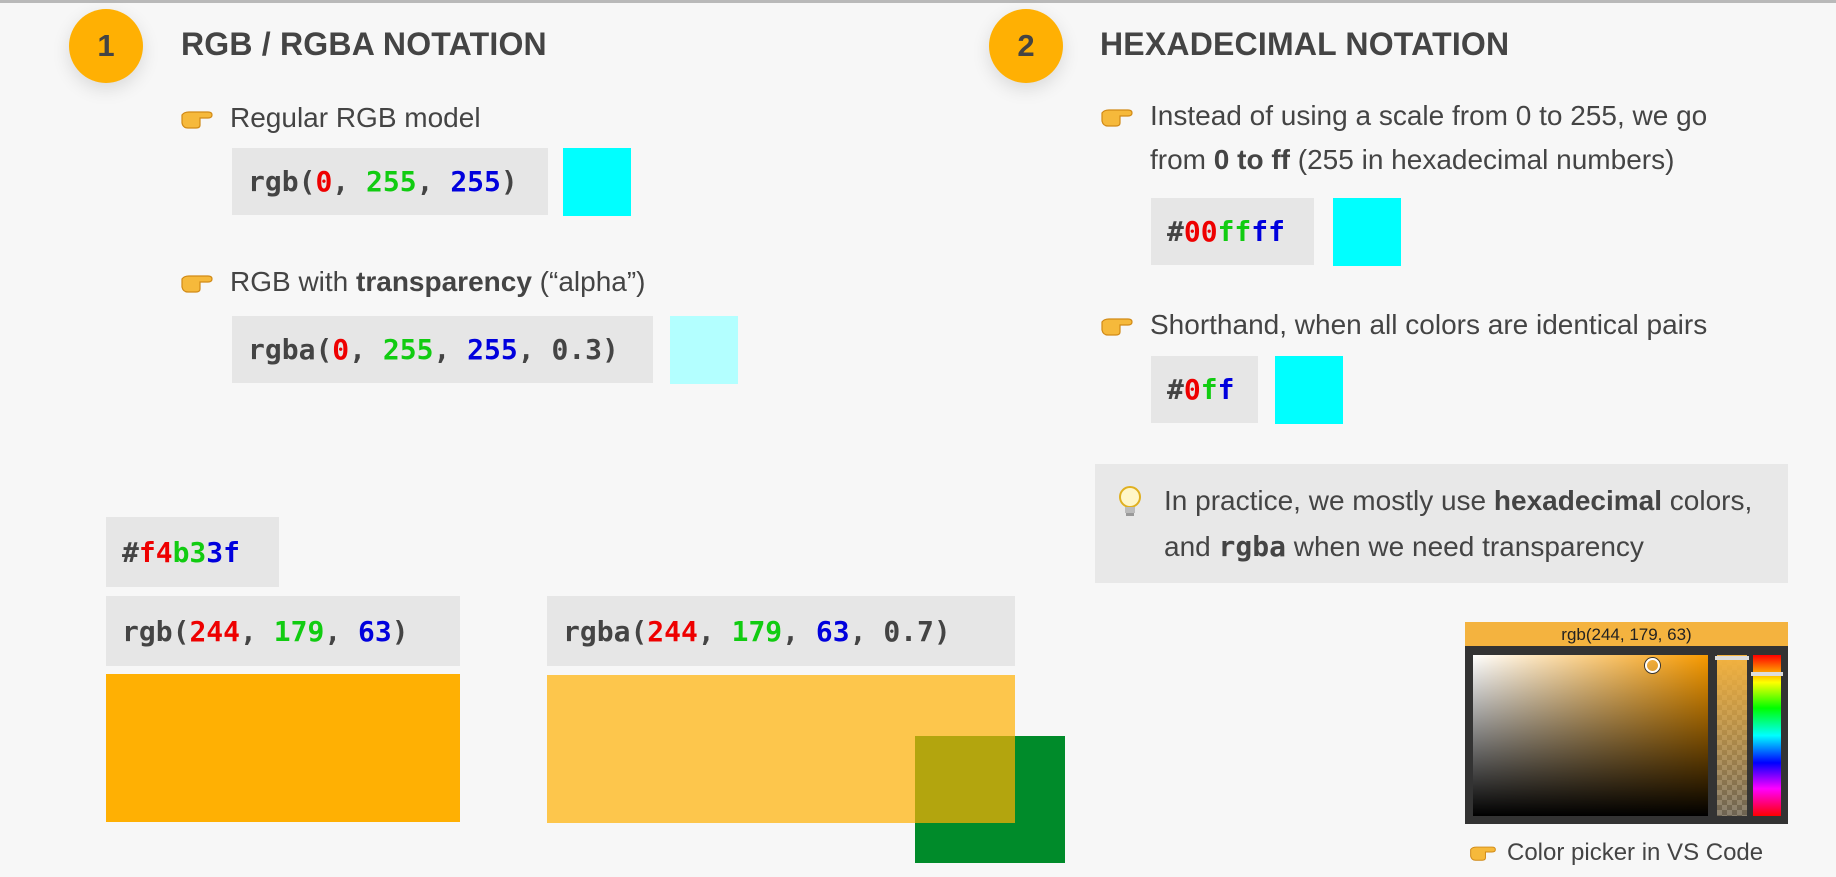 This screenshot has width=1836, height=877. Describe the element at coordinates (1767, 735) in the screenshot. I see `hue-slider` at that location.